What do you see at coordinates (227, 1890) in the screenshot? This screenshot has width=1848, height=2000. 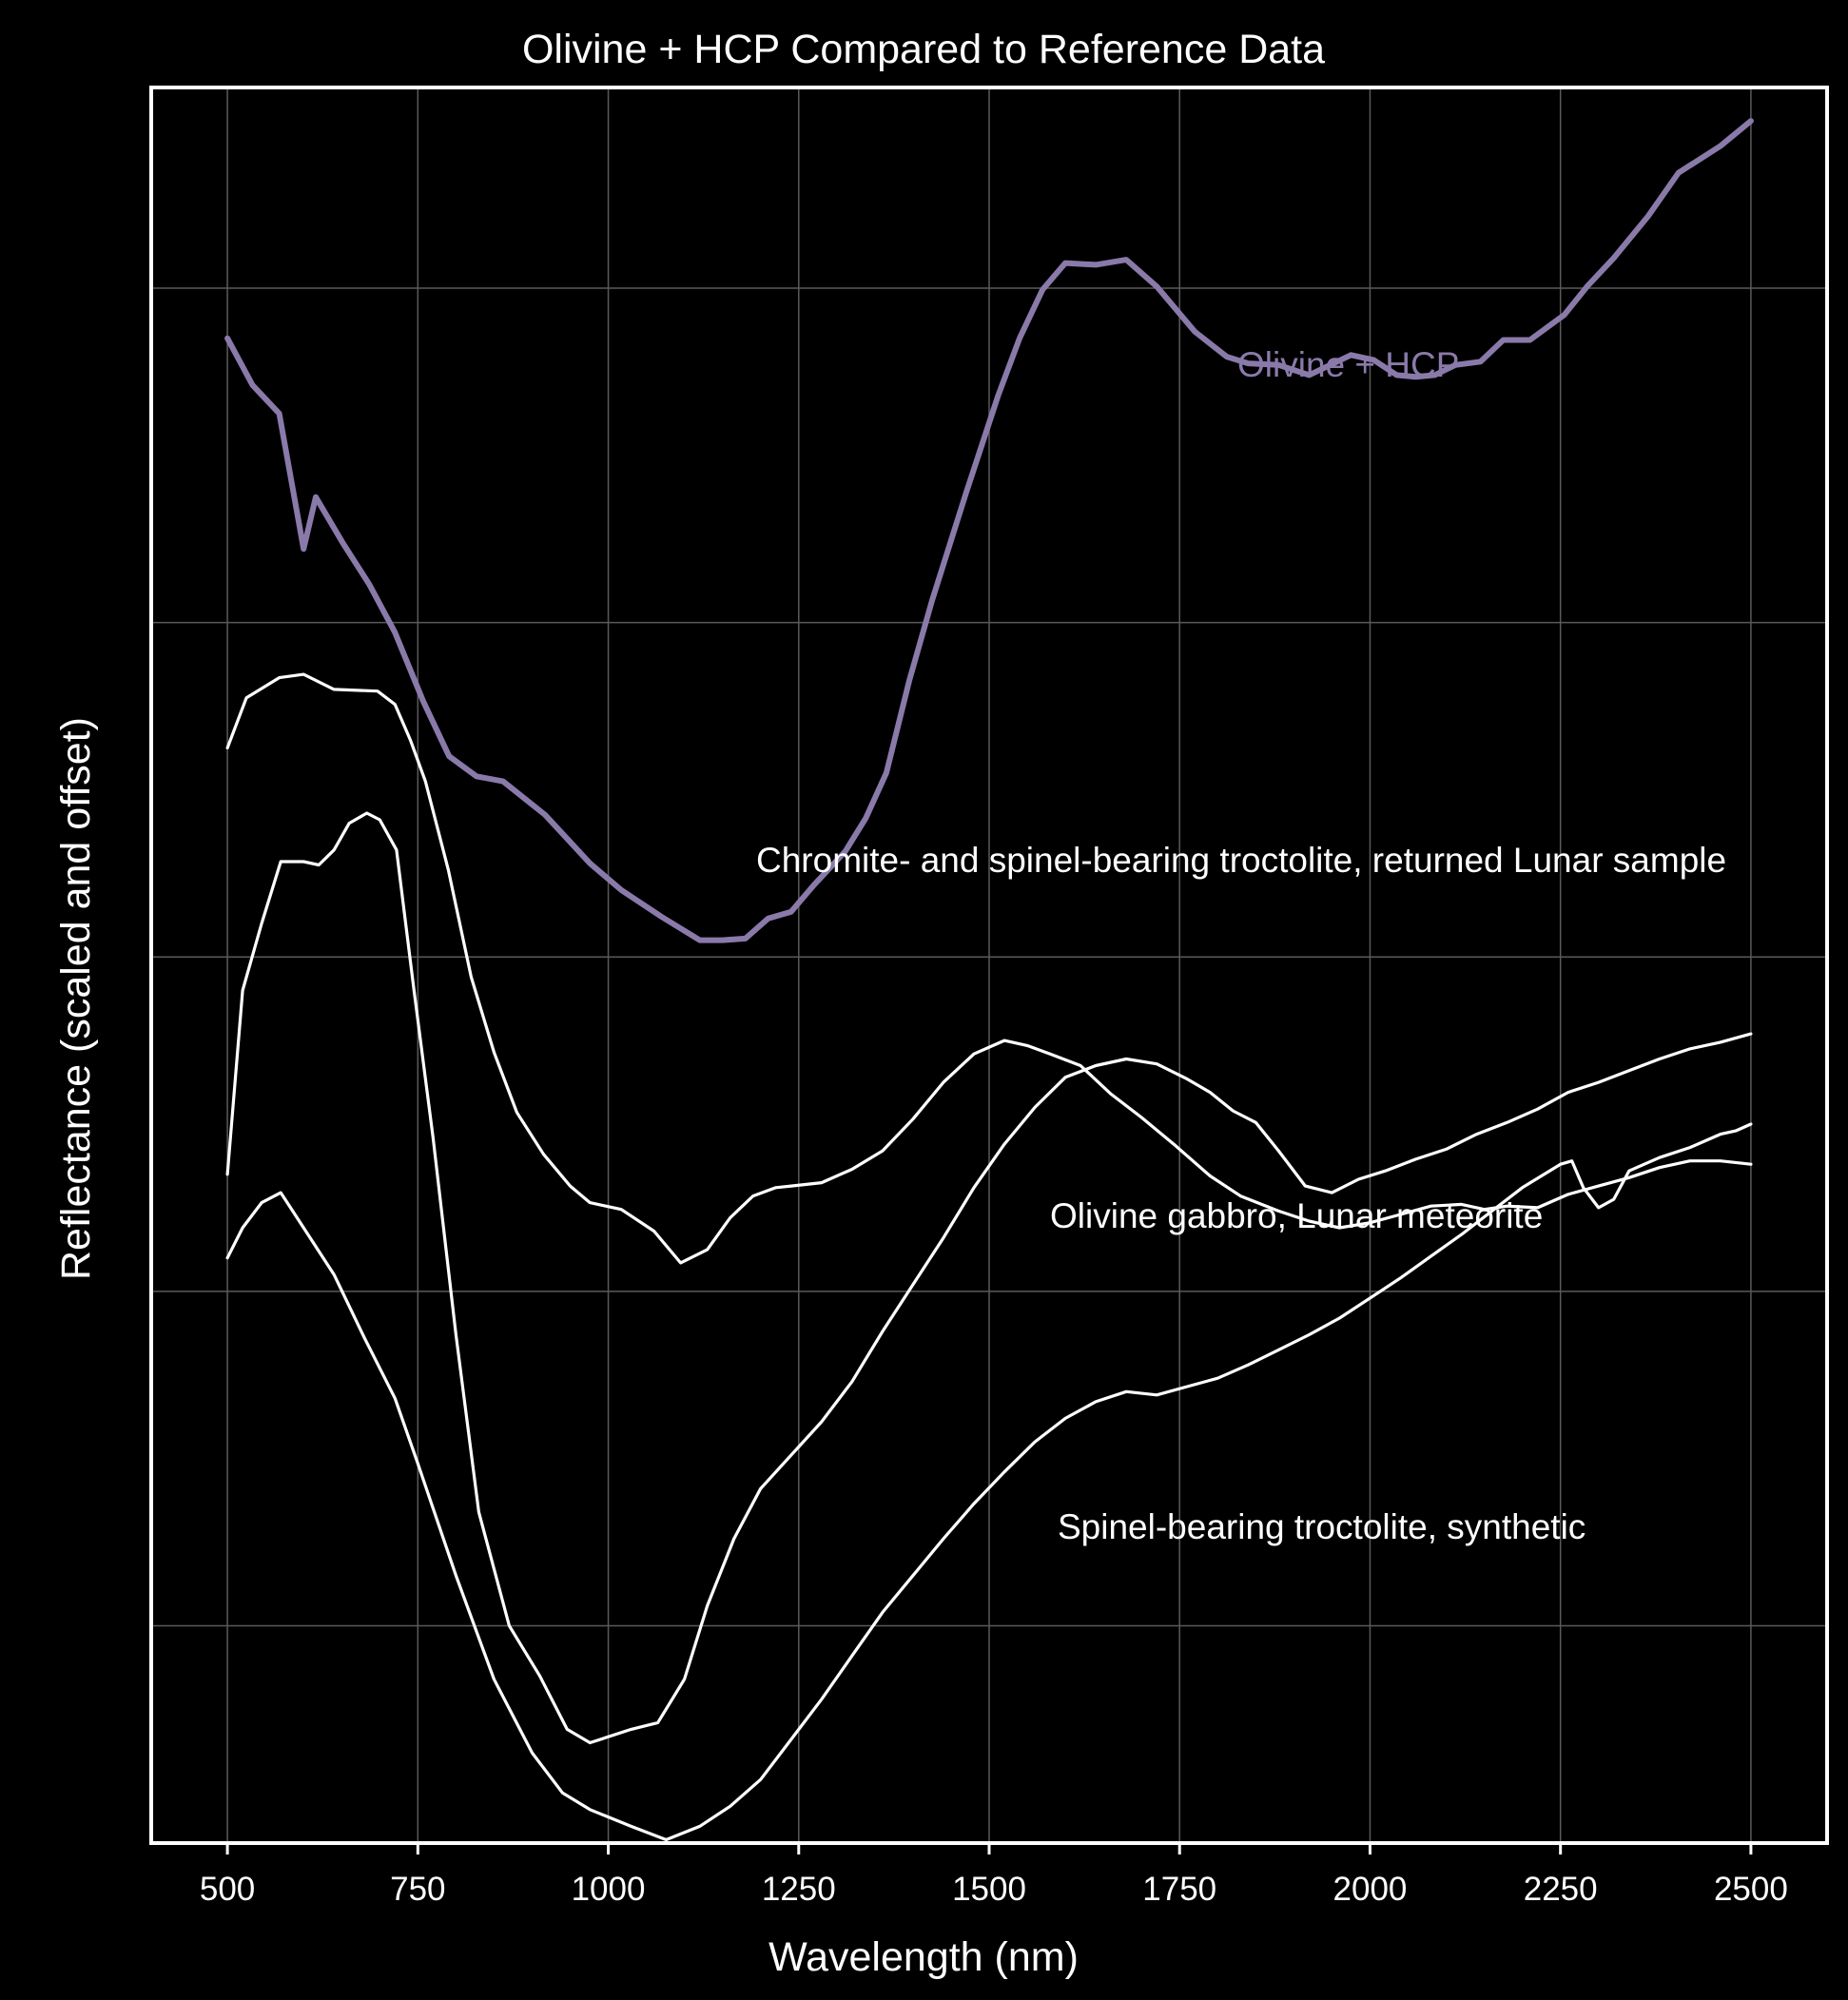 I see `x-tick-label: 500` at bounding box center [227, 1890].